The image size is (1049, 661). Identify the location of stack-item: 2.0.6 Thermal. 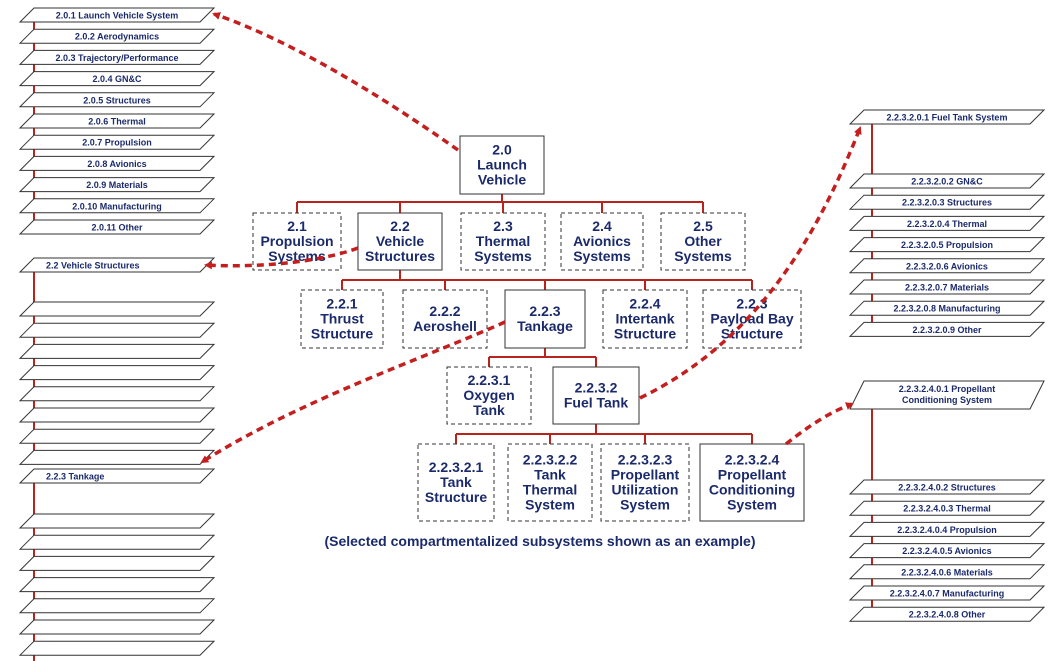
(117, 121).